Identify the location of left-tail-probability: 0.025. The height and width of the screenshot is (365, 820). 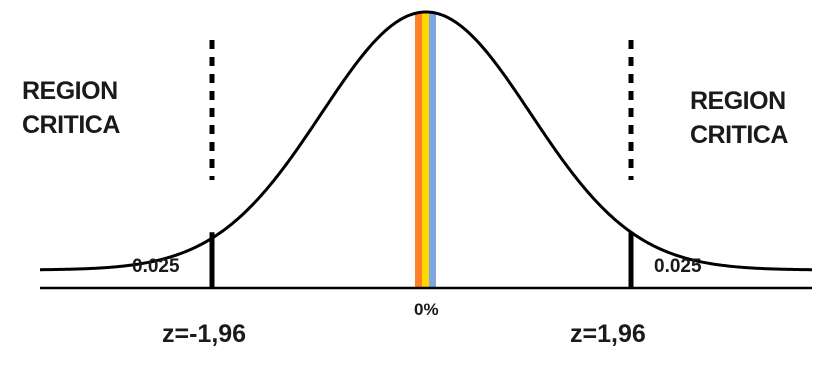
(156, 266).